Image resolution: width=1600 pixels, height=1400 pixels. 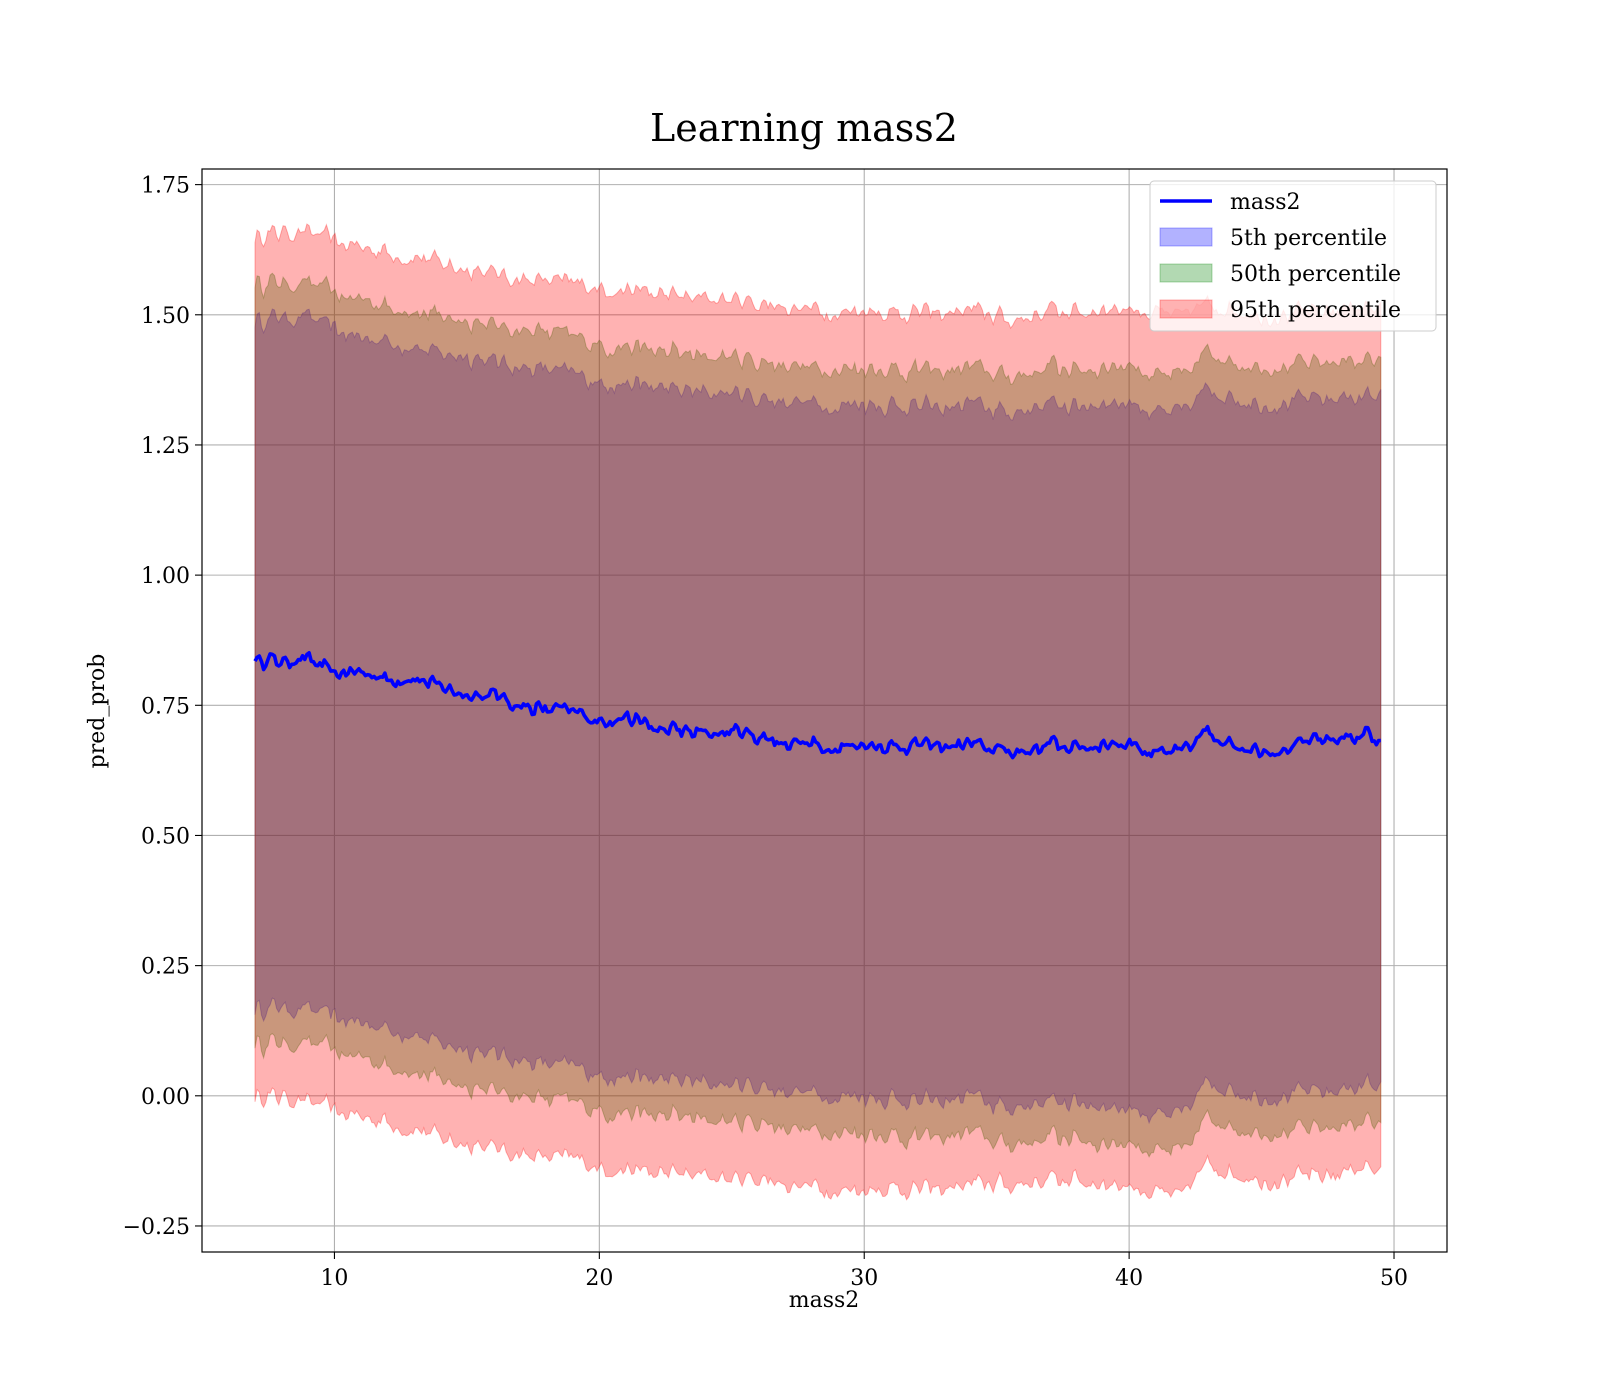 I want to click on y-tick-label: 1.25, so click(x=165, y=446).